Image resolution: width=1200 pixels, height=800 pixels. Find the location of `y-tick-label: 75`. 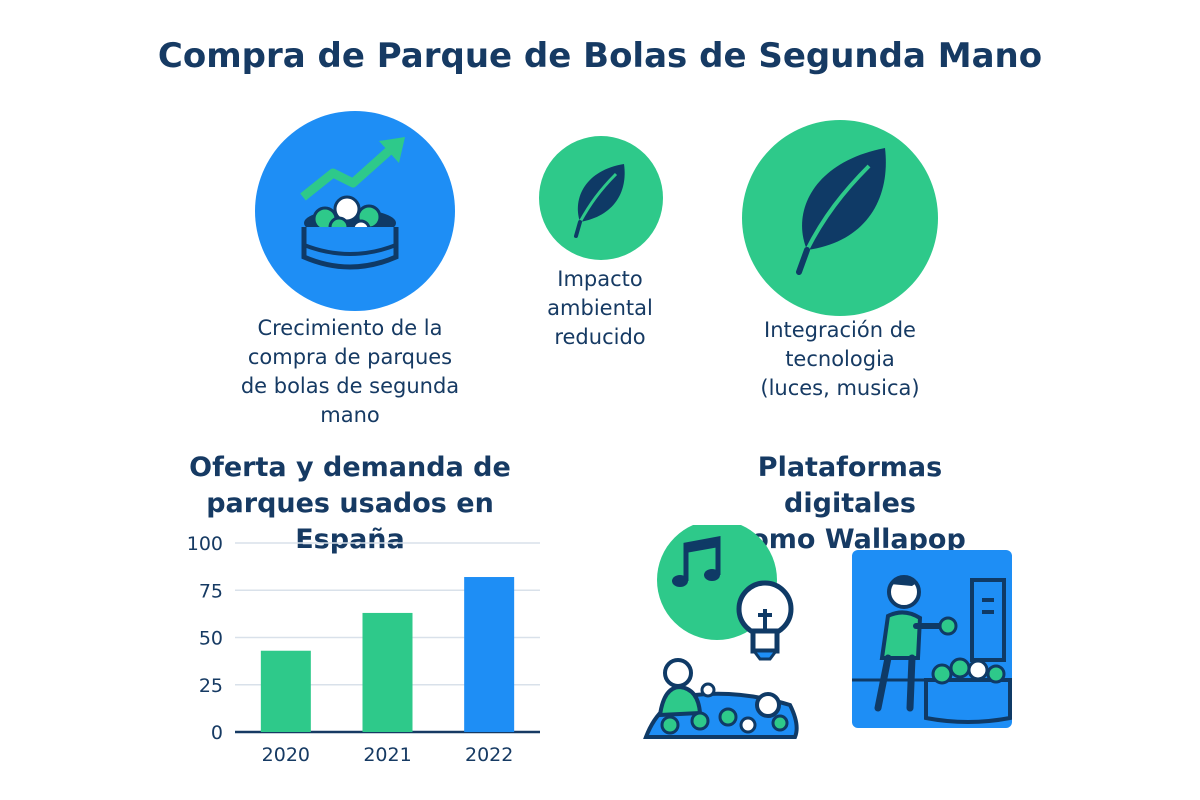

y-tick-label: 75 is located at coordinates (211, 591).